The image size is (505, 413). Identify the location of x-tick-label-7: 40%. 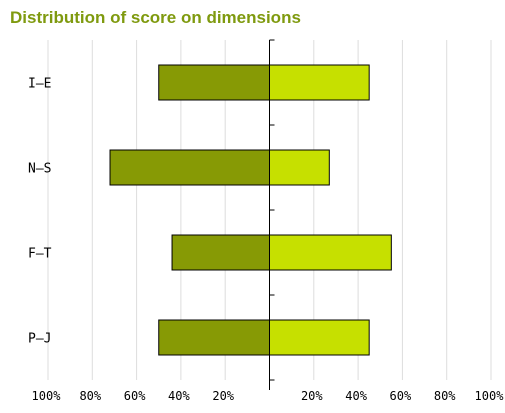
(356, 396).